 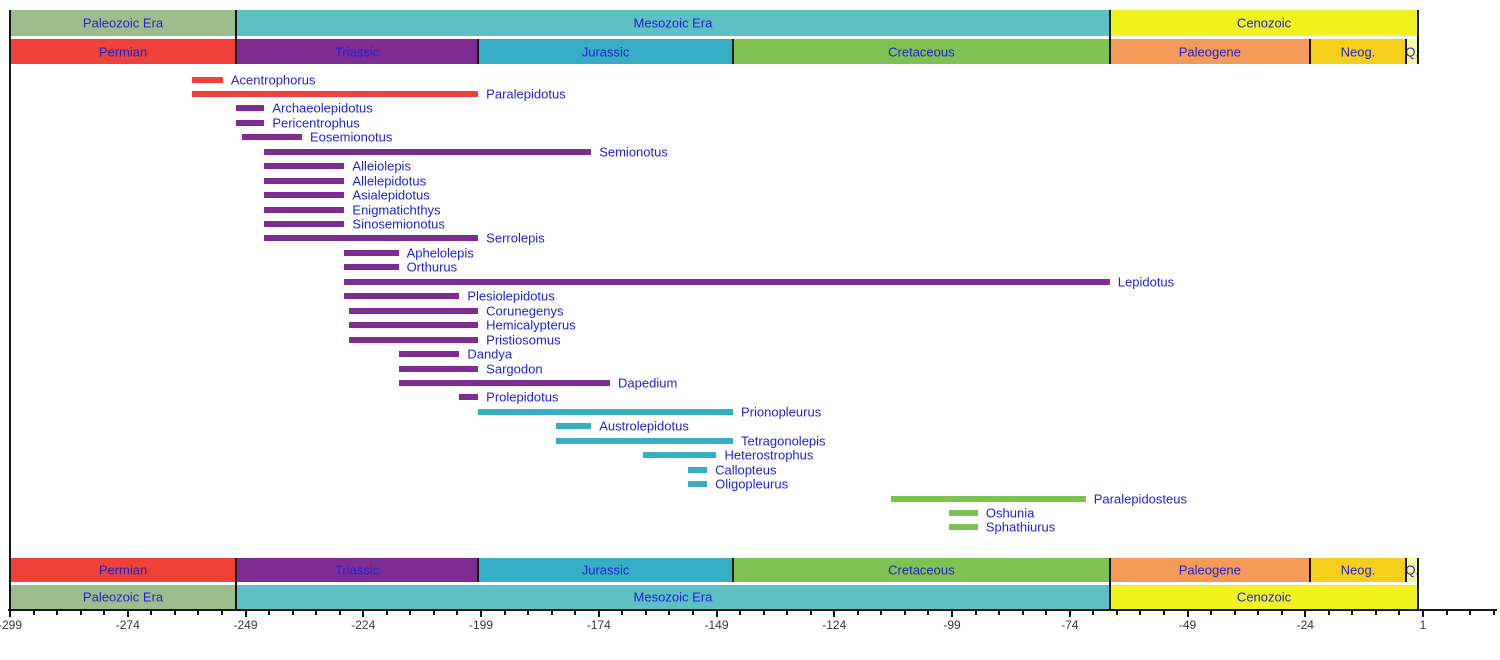 I want to click on era-band-paleozoic-era, so click(x=123, y=23).